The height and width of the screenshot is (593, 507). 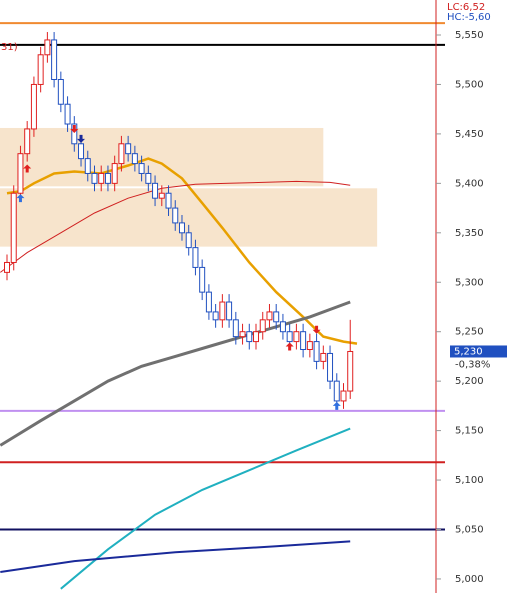 I want to click on y-tick-label: 5,000, so click(x=469, y=579).